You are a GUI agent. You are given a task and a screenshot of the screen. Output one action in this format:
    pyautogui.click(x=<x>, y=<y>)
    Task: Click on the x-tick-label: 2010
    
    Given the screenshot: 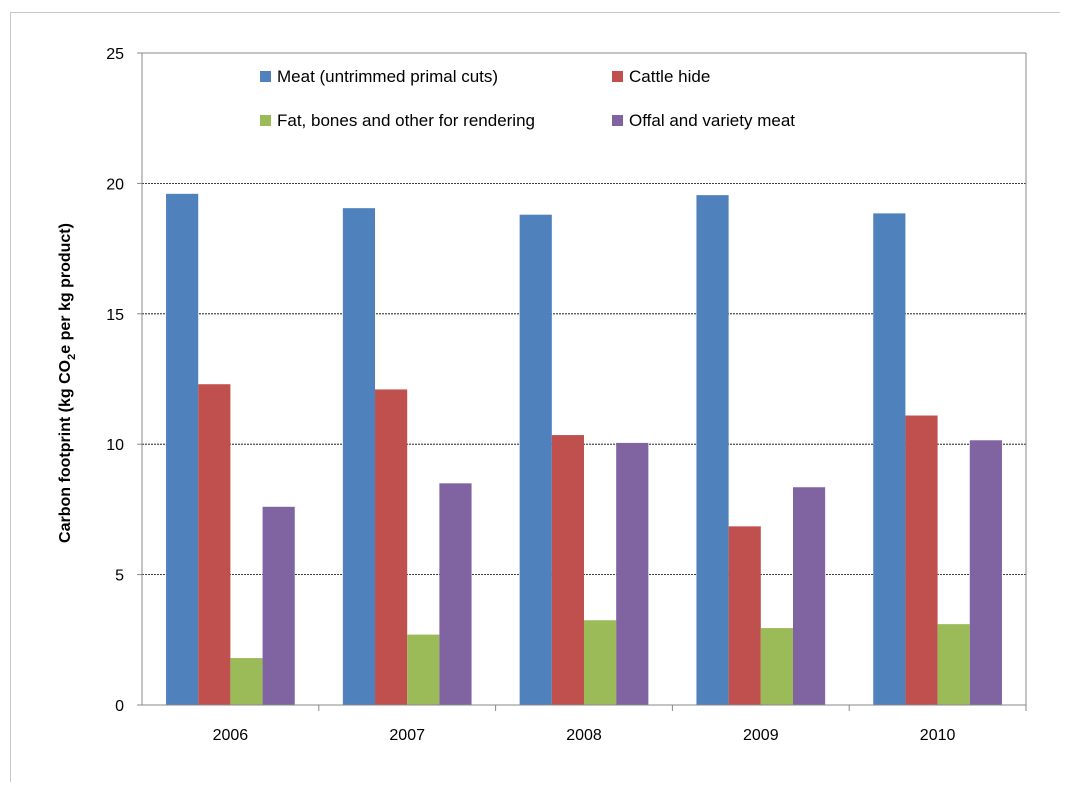 What is the action you would take?
    pyautogui.click(x=938, y=735)
    